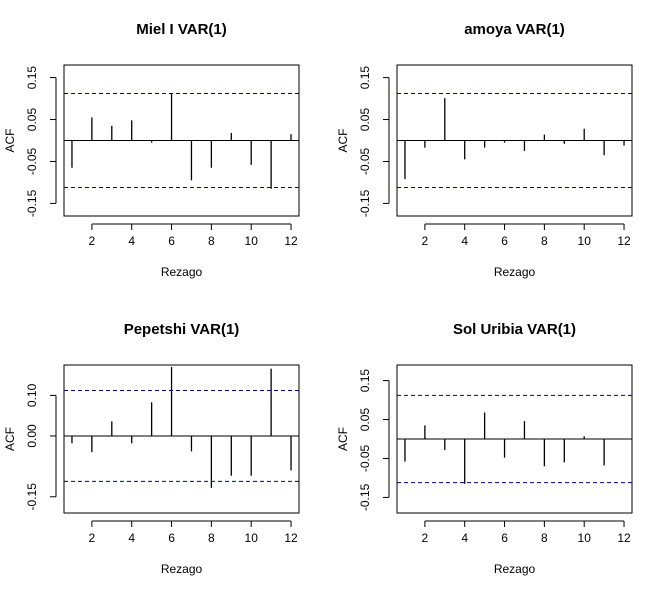  I want to click on chart-title: Sol Uribia VAR(1), so click(514, 329).